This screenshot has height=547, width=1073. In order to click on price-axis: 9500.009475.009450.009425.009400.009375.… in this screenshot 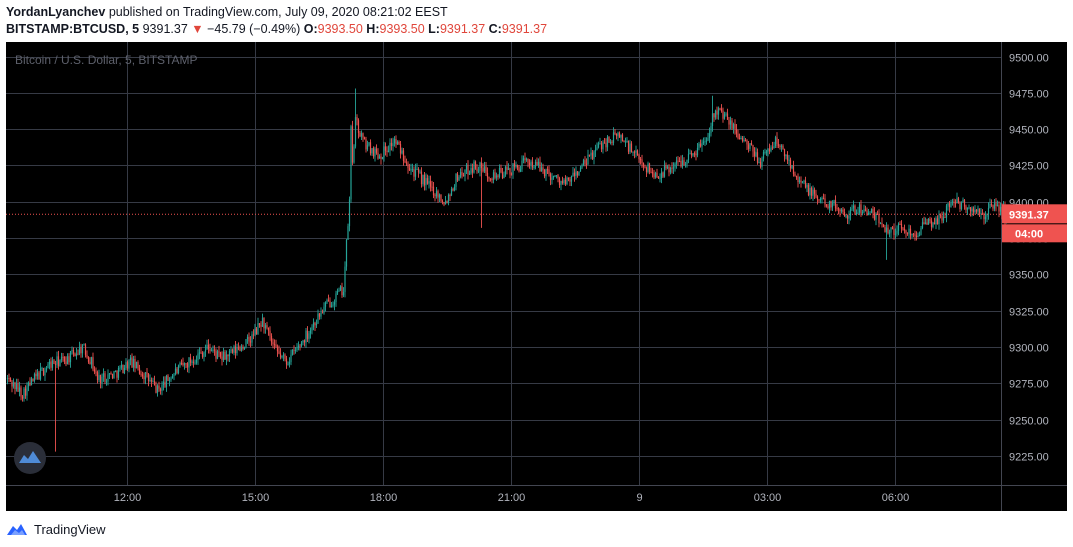, I will do `click(1029, 258)`.